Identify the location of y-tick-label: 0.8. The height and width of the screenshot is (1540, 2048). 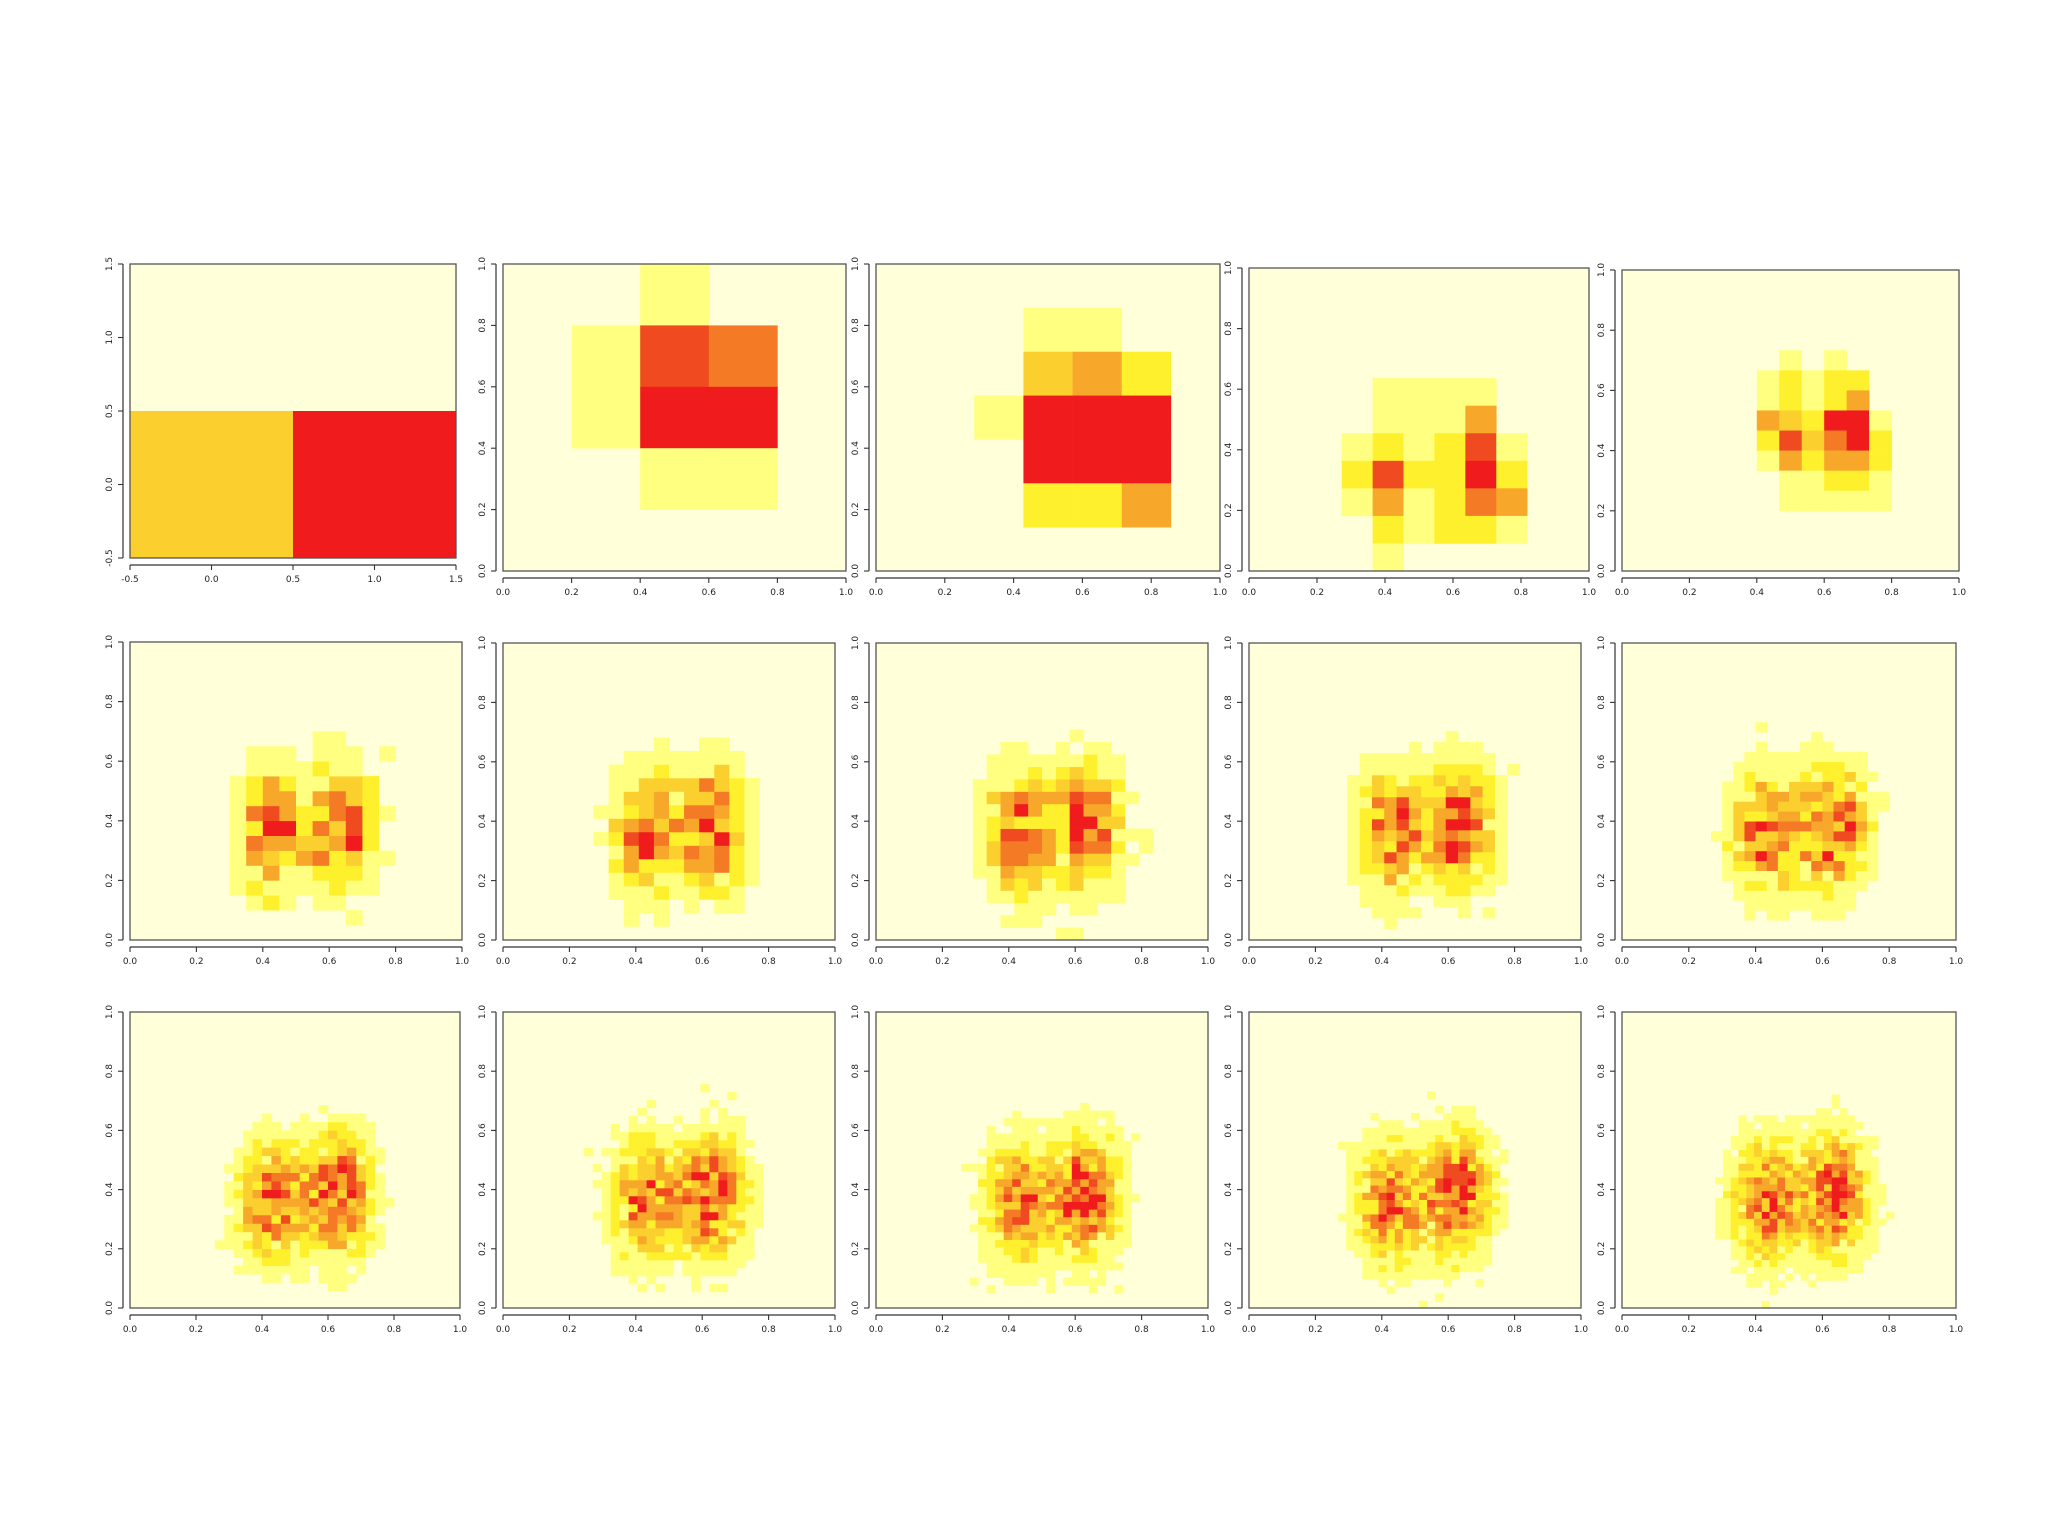
(1602, 330).